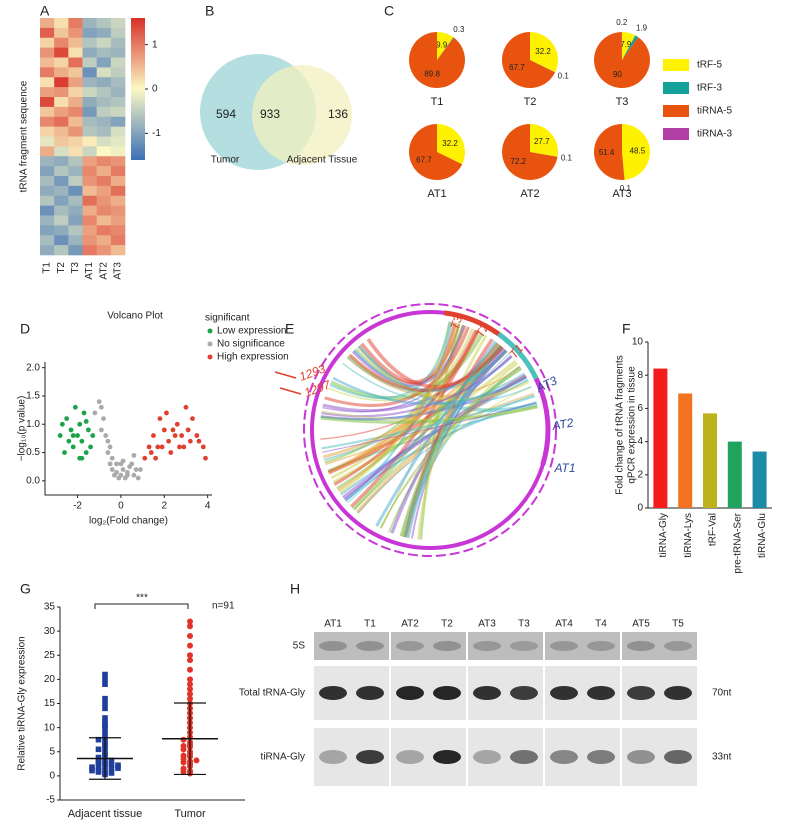 This screenshot has height=824, width=796. Describe the element at coordinates (338, 114) in the screenshot. I see `count-label: 136` at that location.